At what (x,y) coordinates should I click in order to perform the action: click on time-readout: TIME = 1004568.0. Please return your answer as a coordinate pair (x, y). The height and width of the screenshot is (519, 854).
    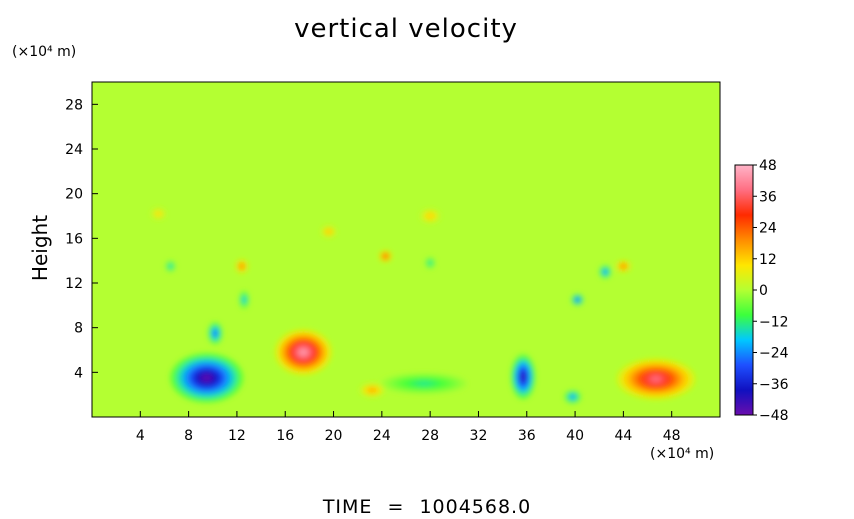
    Looking at the image, I should click on (427, 507).